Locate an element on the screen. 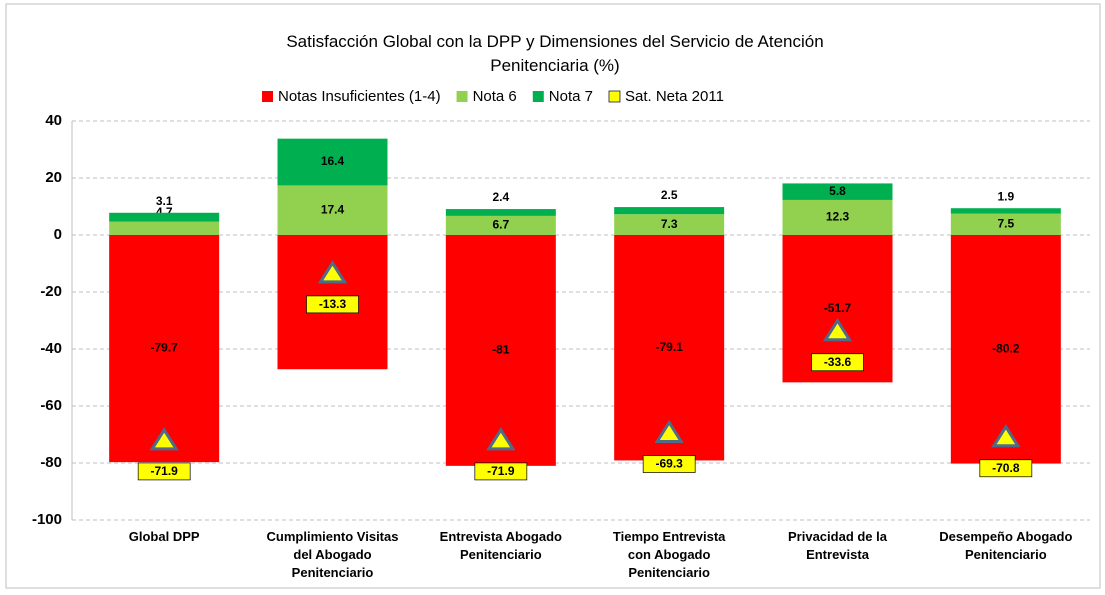  data-label: 17.4 is located at coordinates (333, 209).